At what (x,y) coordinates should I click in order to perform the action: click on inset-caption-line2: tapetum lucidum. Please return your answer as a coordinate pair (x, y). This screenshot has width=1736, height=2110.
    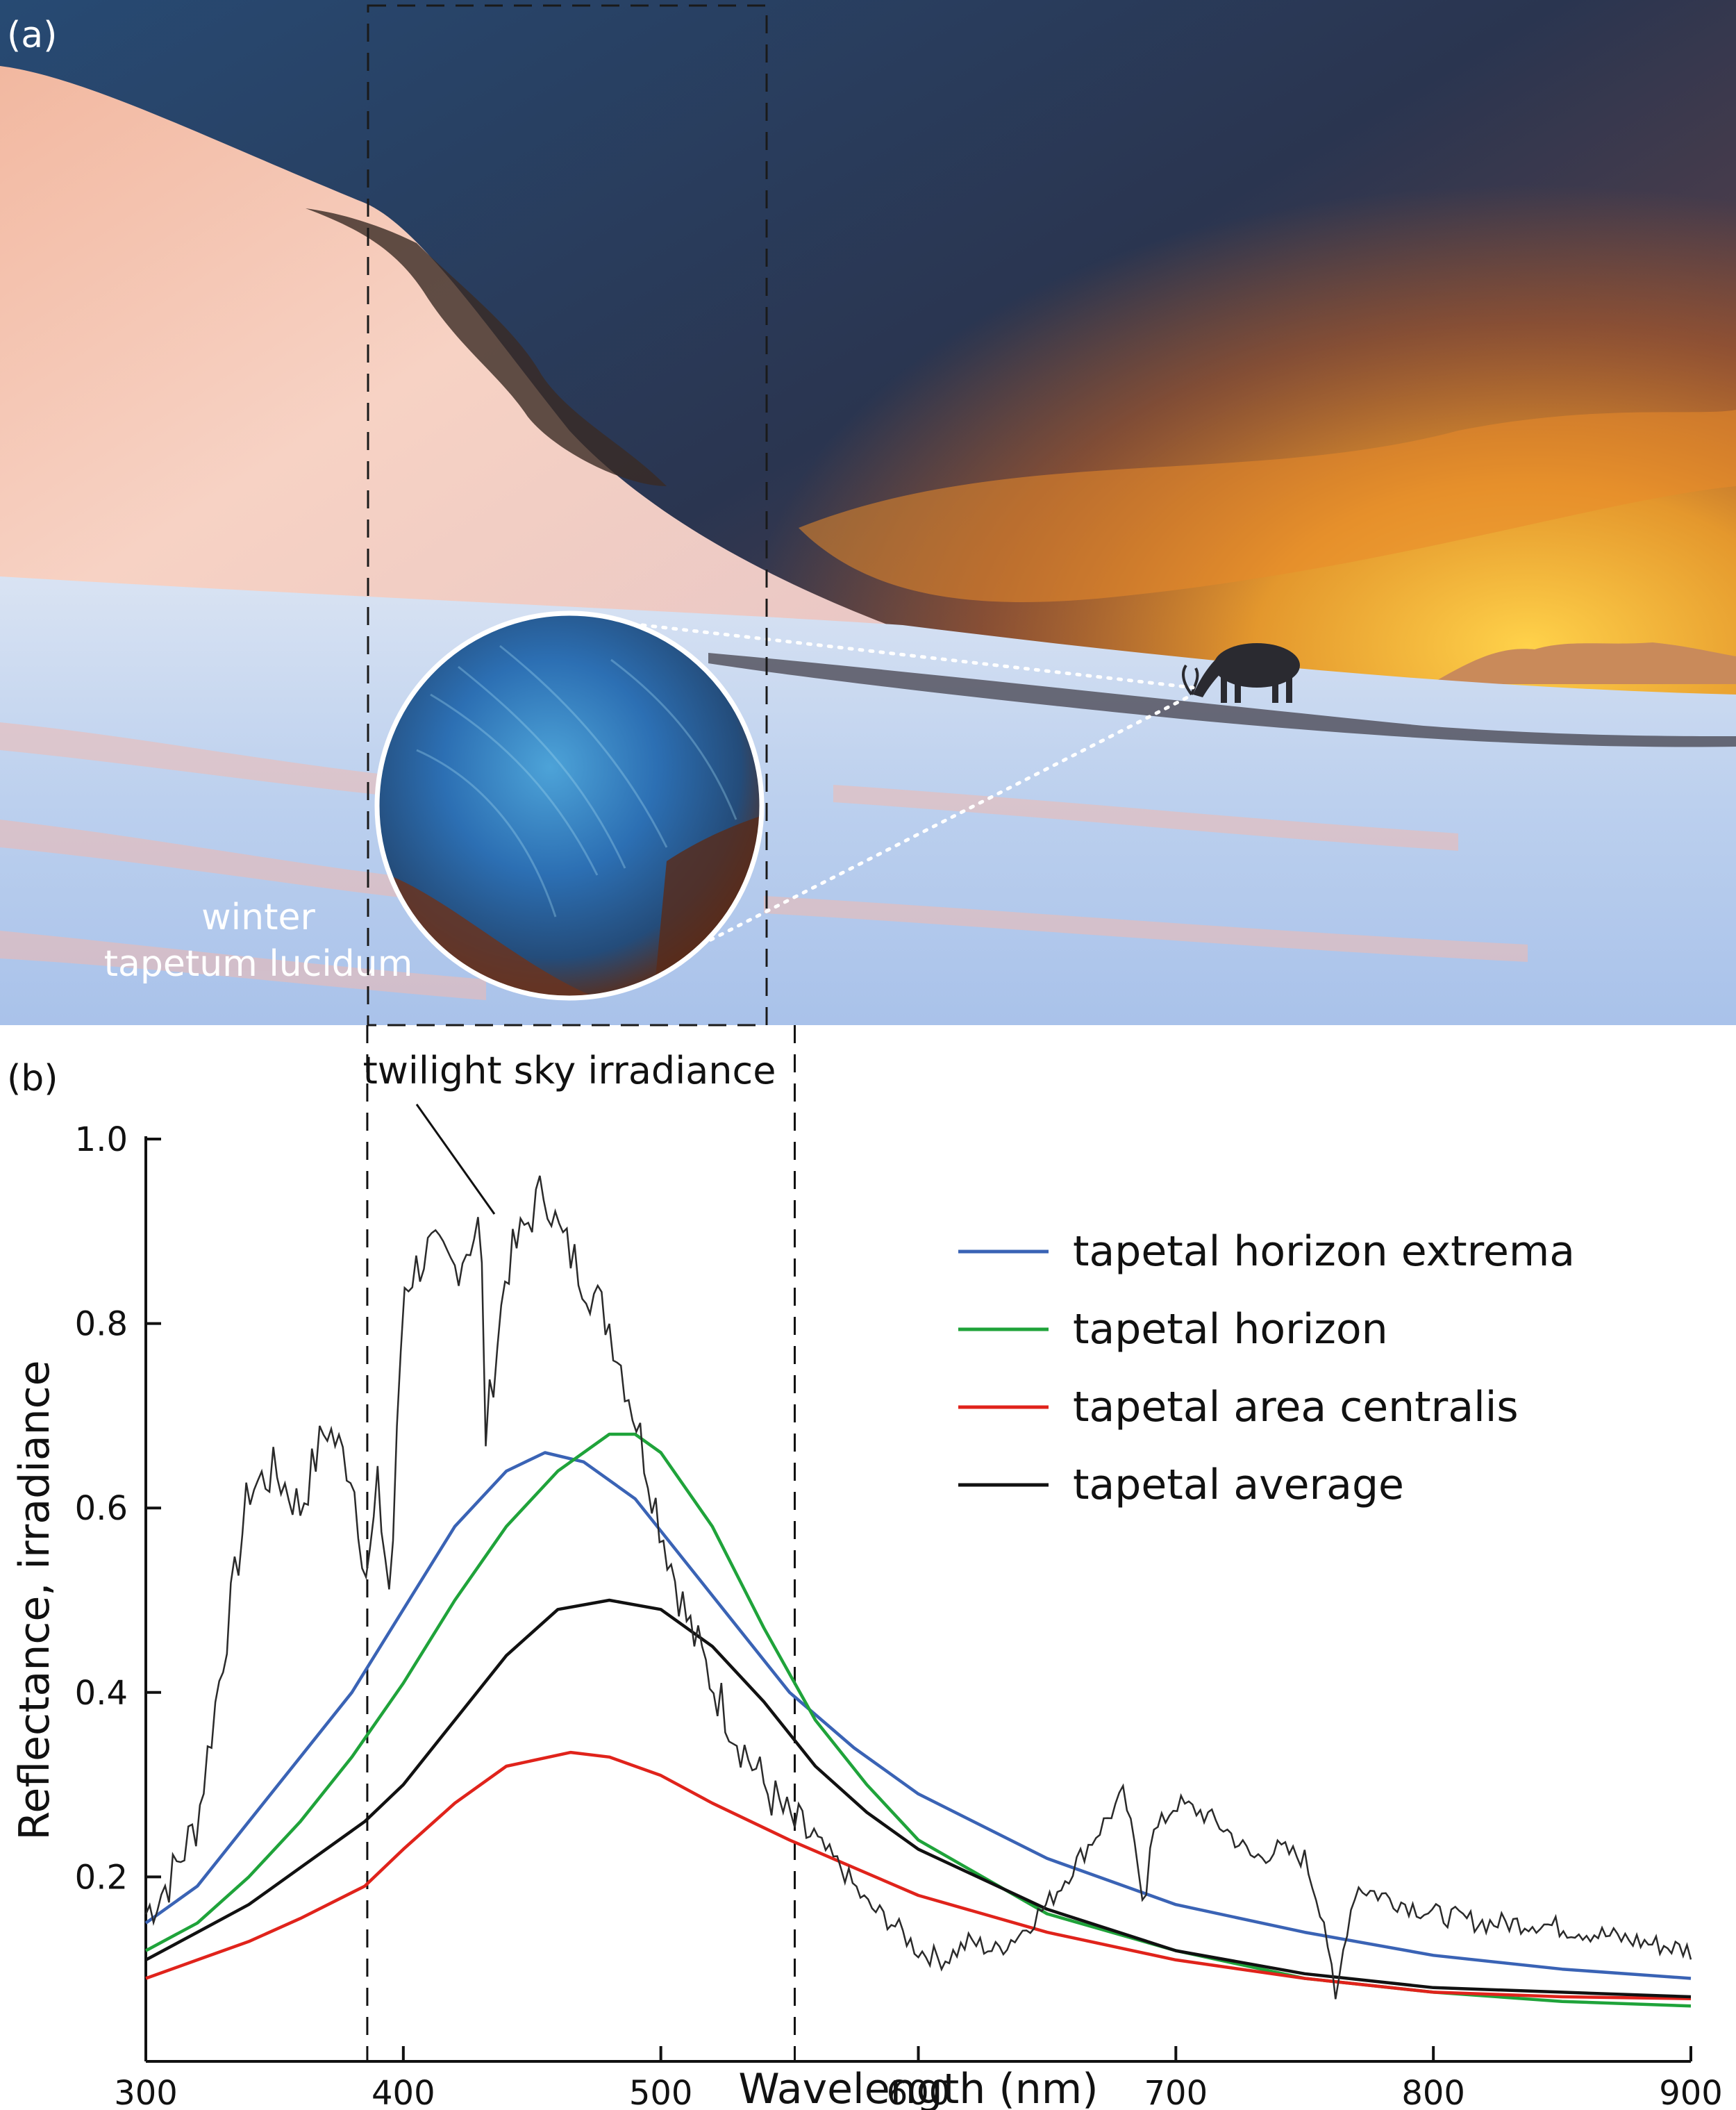
    Looking at the image, I should click on (258, 964).